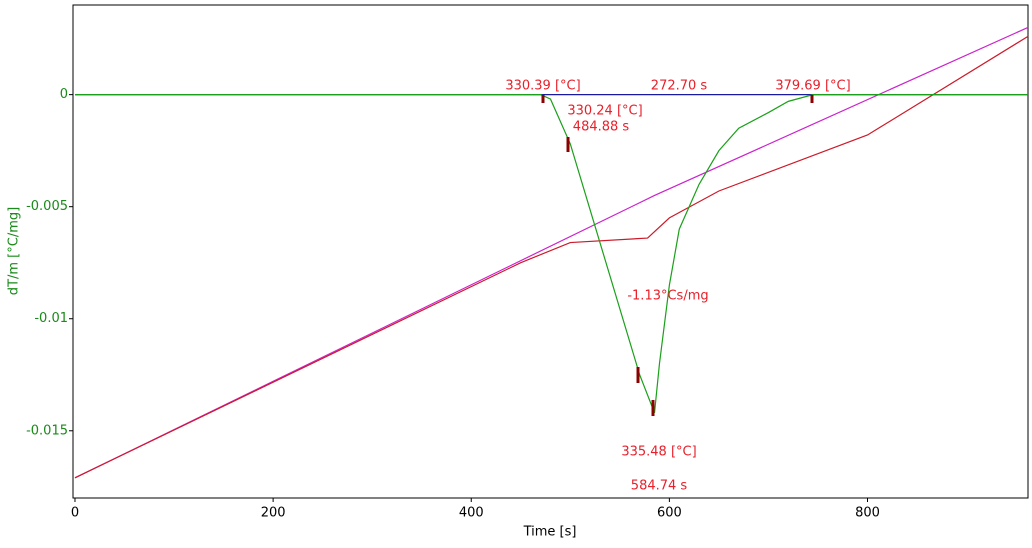 The height and width of the screenshot is (548, 1032). Describe the element at coordinates (542, 86) in the screenshot. I see `annotation: 330.39 [°C]` at that location.